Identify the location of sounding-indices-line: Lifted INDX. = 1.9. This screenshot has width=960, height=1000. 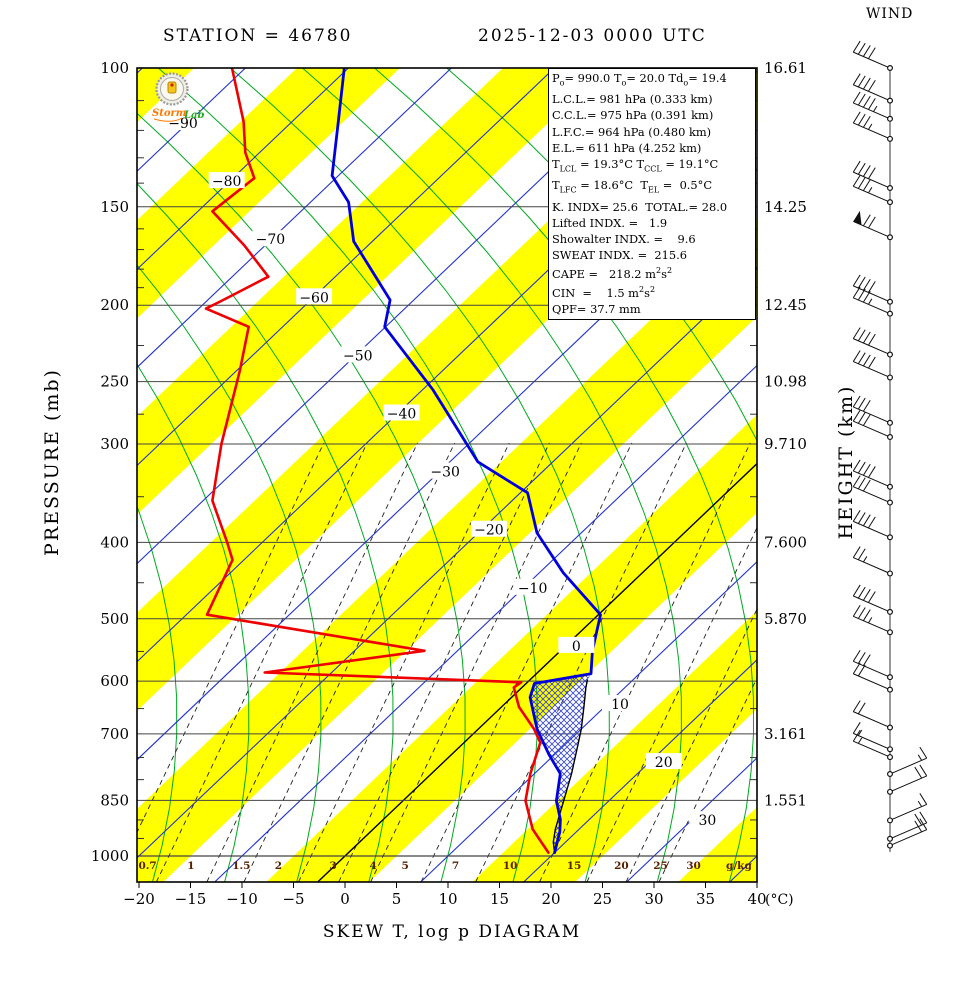
(610, 222).